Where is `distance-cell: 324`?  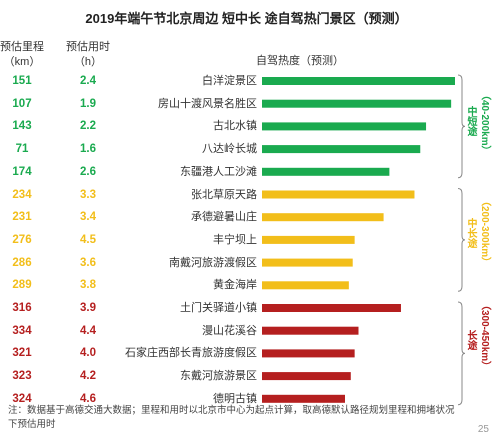 distance-cell: 324 is located at coordinates (22, 398).